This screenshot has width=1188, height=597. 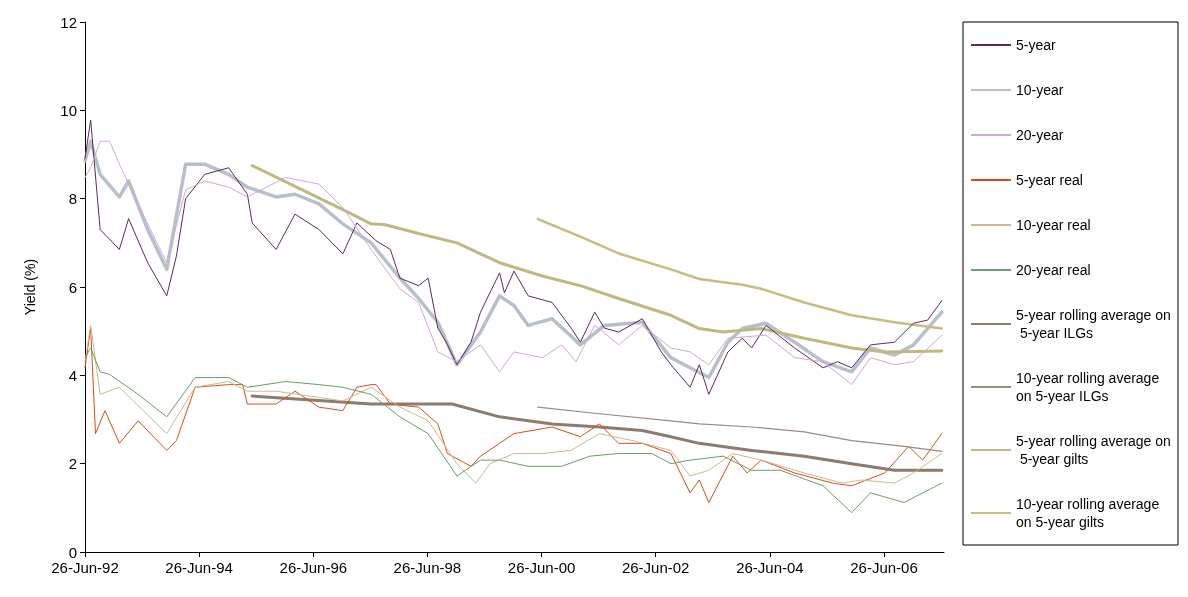 What do you see at coordinates (72, 287) in the screenshot?
I see `y-tick-label: 6` at bounding box center [72, 287].